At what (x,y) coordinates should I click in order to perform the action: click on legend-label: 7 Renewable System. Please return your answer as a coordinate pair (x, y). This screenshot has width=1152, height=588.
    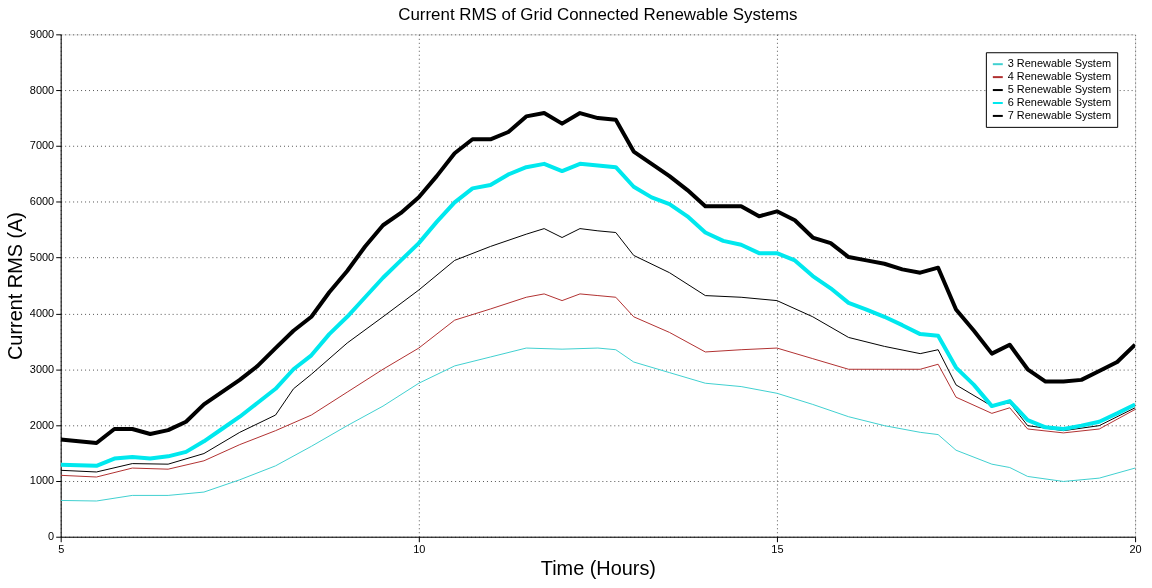
    Looking at the image, I should click on (1059, 114).